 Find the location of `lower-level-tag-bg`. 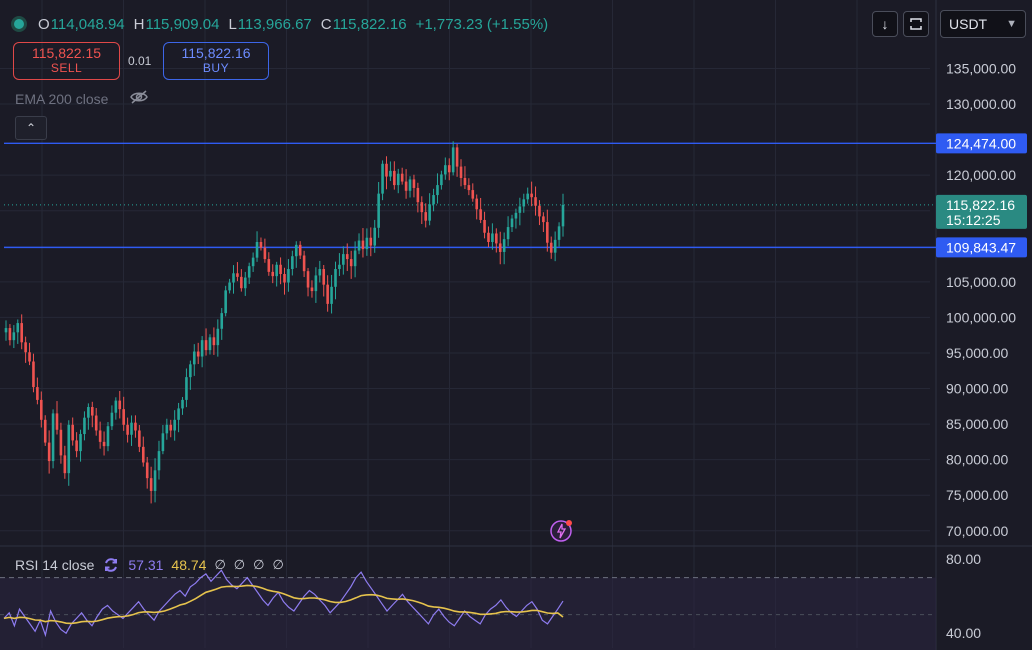

lower-level-tag-bg is located at coordinates (981, 247).